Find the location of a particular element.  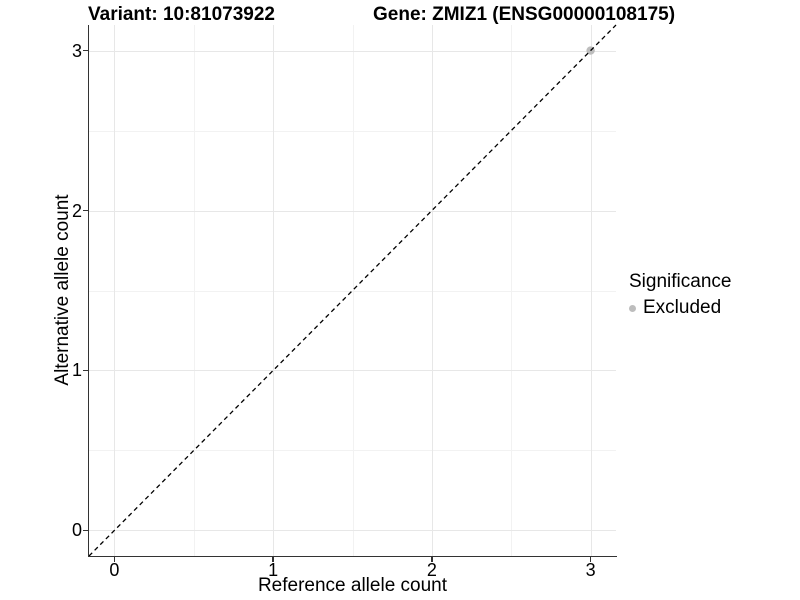

x-tick-label: 2 is located at coordinates (431, 570).